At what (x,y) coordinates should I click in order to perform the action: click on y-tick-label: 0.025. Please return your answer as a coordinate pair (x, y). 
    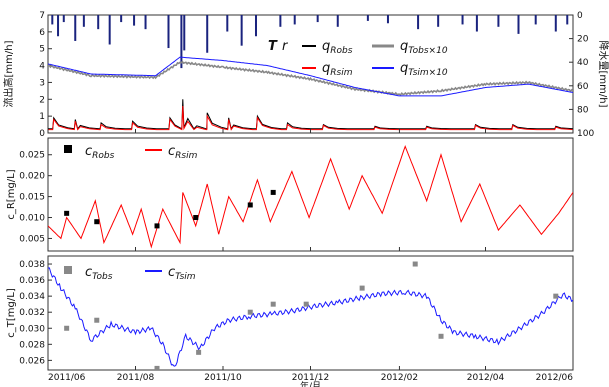
    Looking at the image, I should click on (32, 156).